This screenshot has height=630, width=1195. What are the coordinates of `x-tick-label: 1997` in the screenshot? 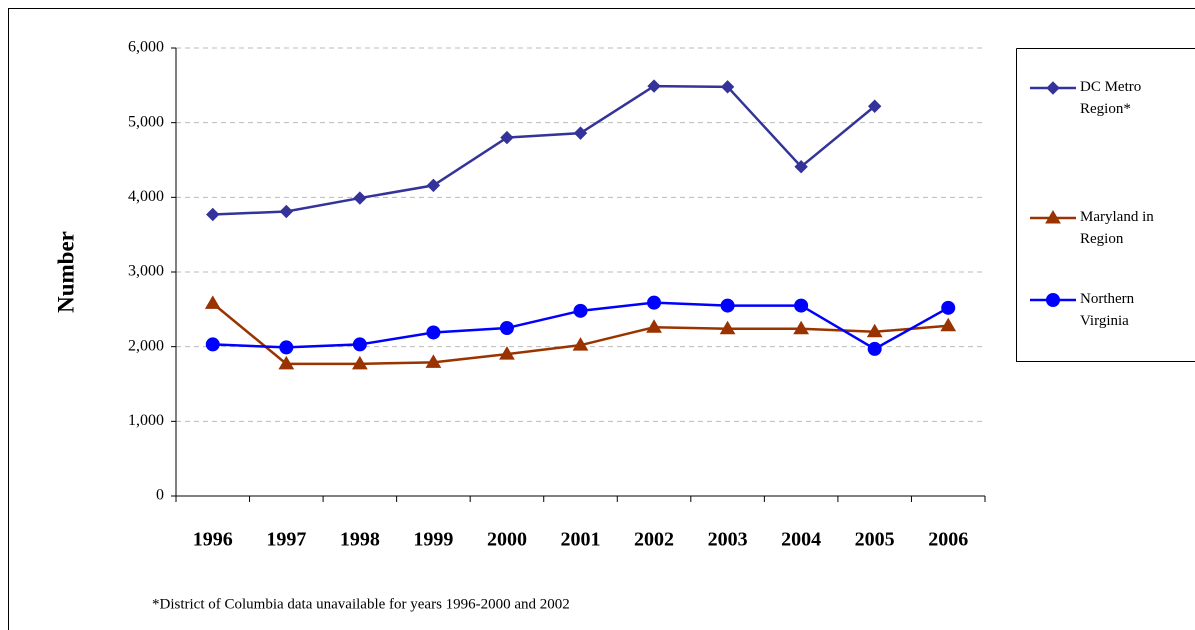 It's located at (286, 540).